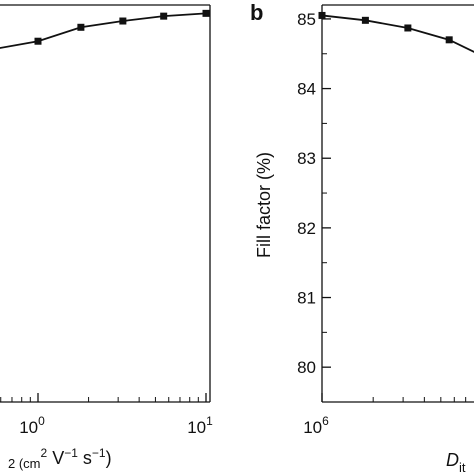  Describe the element at coordinates (200, 425) in the screenshot. I see `panel-a-x-tick-label: 10¹` at that location.